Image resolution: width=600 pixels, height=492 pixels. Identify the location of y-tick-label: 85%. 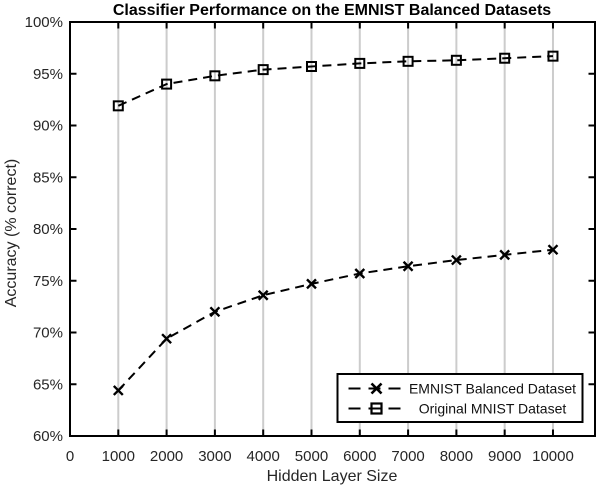
(48, 177).